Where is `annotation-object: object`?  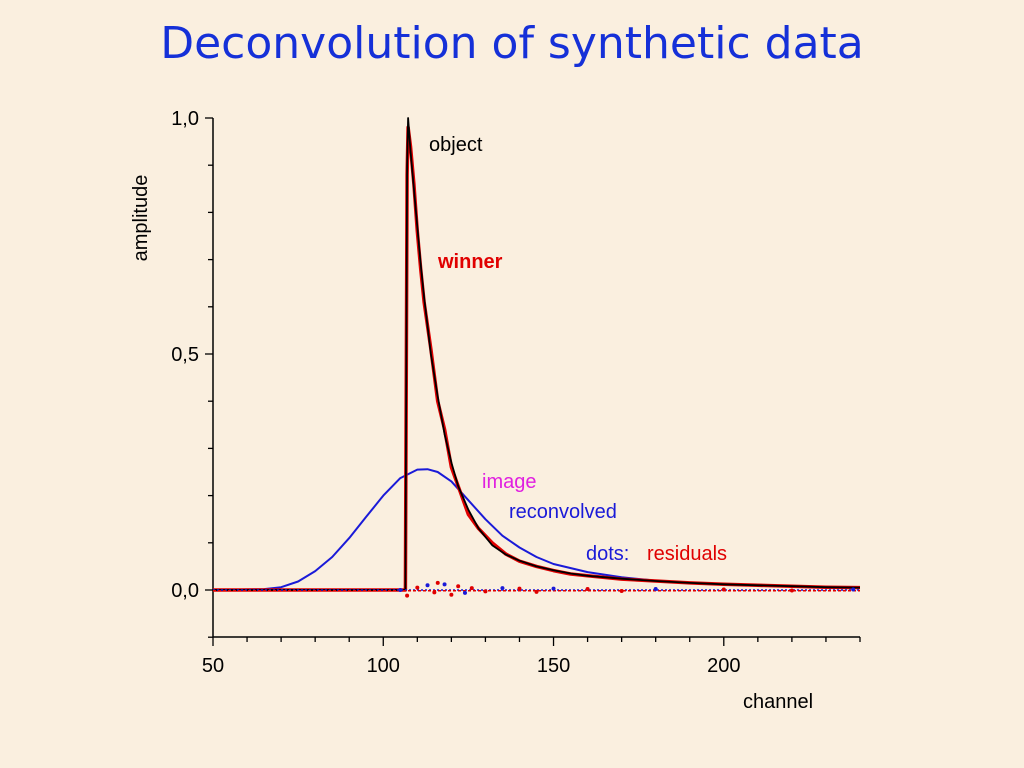
annotation-object: object is located at coordinates (456, 145).